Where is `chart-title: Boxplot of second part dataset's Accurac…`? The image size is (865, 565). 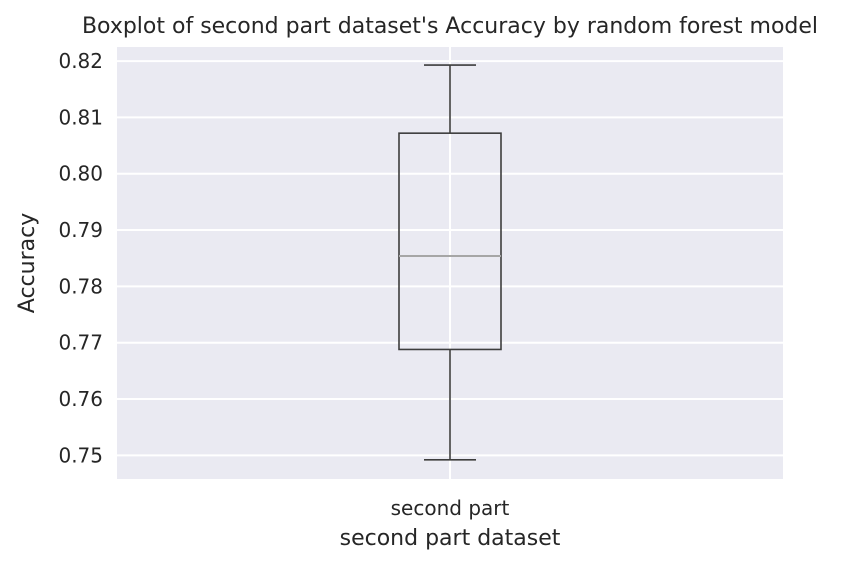 chart-title: Boxplot of second part dataset's Accurac… is located at coordinates (450, 26).